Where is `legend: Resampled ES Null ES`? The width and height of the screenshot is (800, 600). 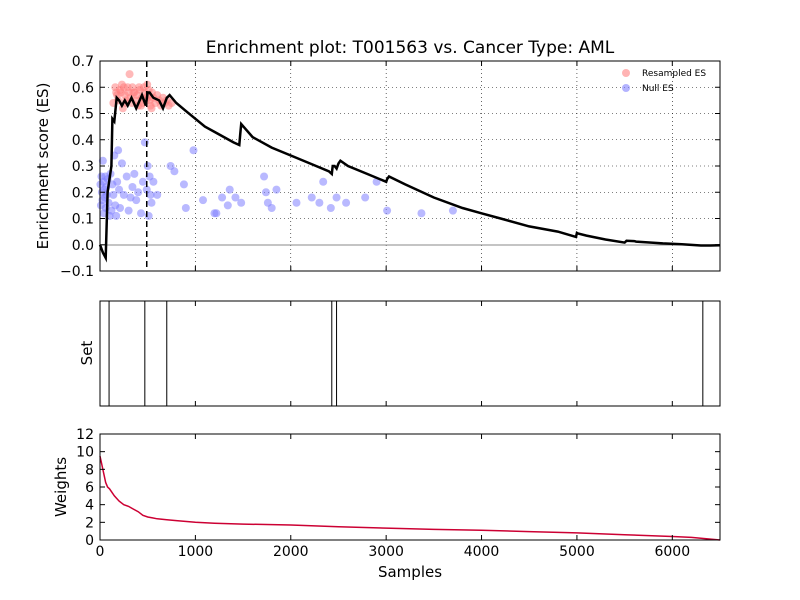 legend: Resampled ES Null ES is located at coordinates (664, 81).